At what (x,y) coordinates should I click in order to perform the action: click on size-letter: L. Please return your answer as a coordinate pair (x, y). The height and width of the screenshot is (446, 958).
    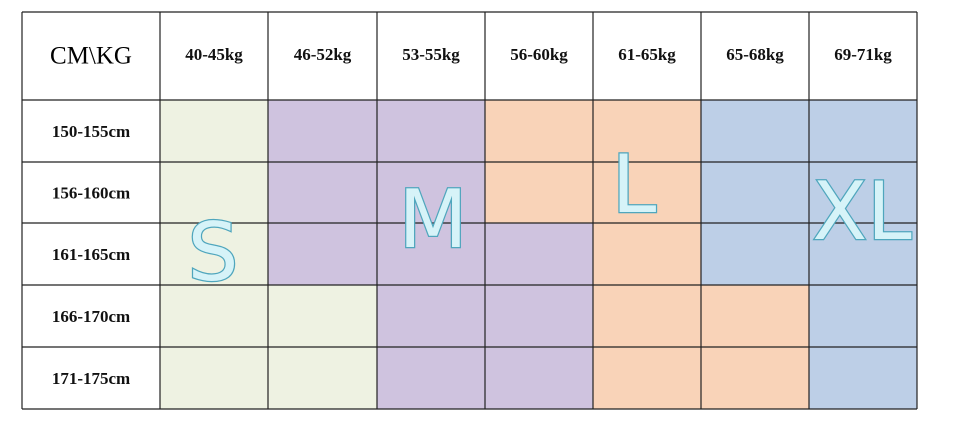
    Looking at the image, I should click on (634, 184).